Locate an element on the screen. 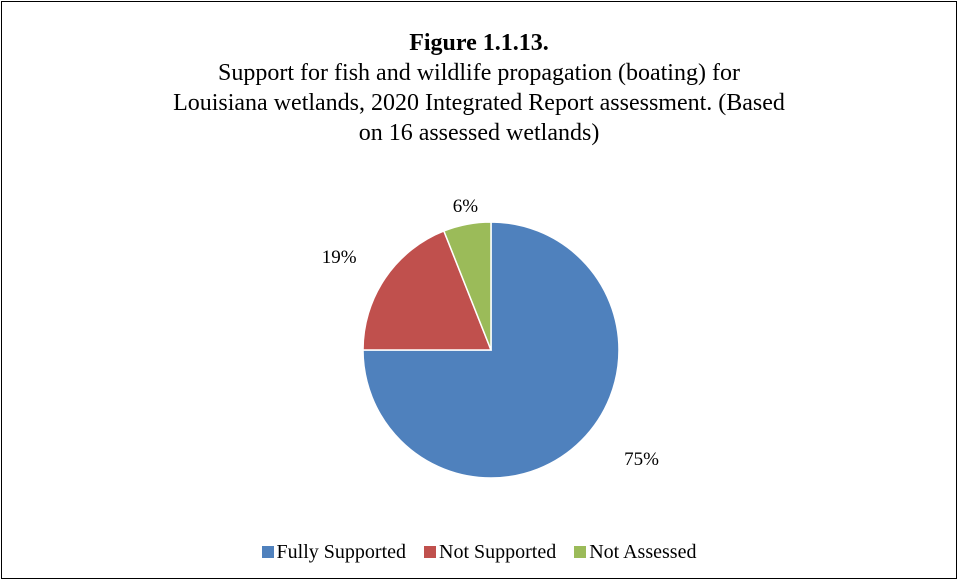 Image resolution: width=958 pixels, height=580 pixels. legend-item-not-supported: Not Supported is located at coordinates (490, 552).